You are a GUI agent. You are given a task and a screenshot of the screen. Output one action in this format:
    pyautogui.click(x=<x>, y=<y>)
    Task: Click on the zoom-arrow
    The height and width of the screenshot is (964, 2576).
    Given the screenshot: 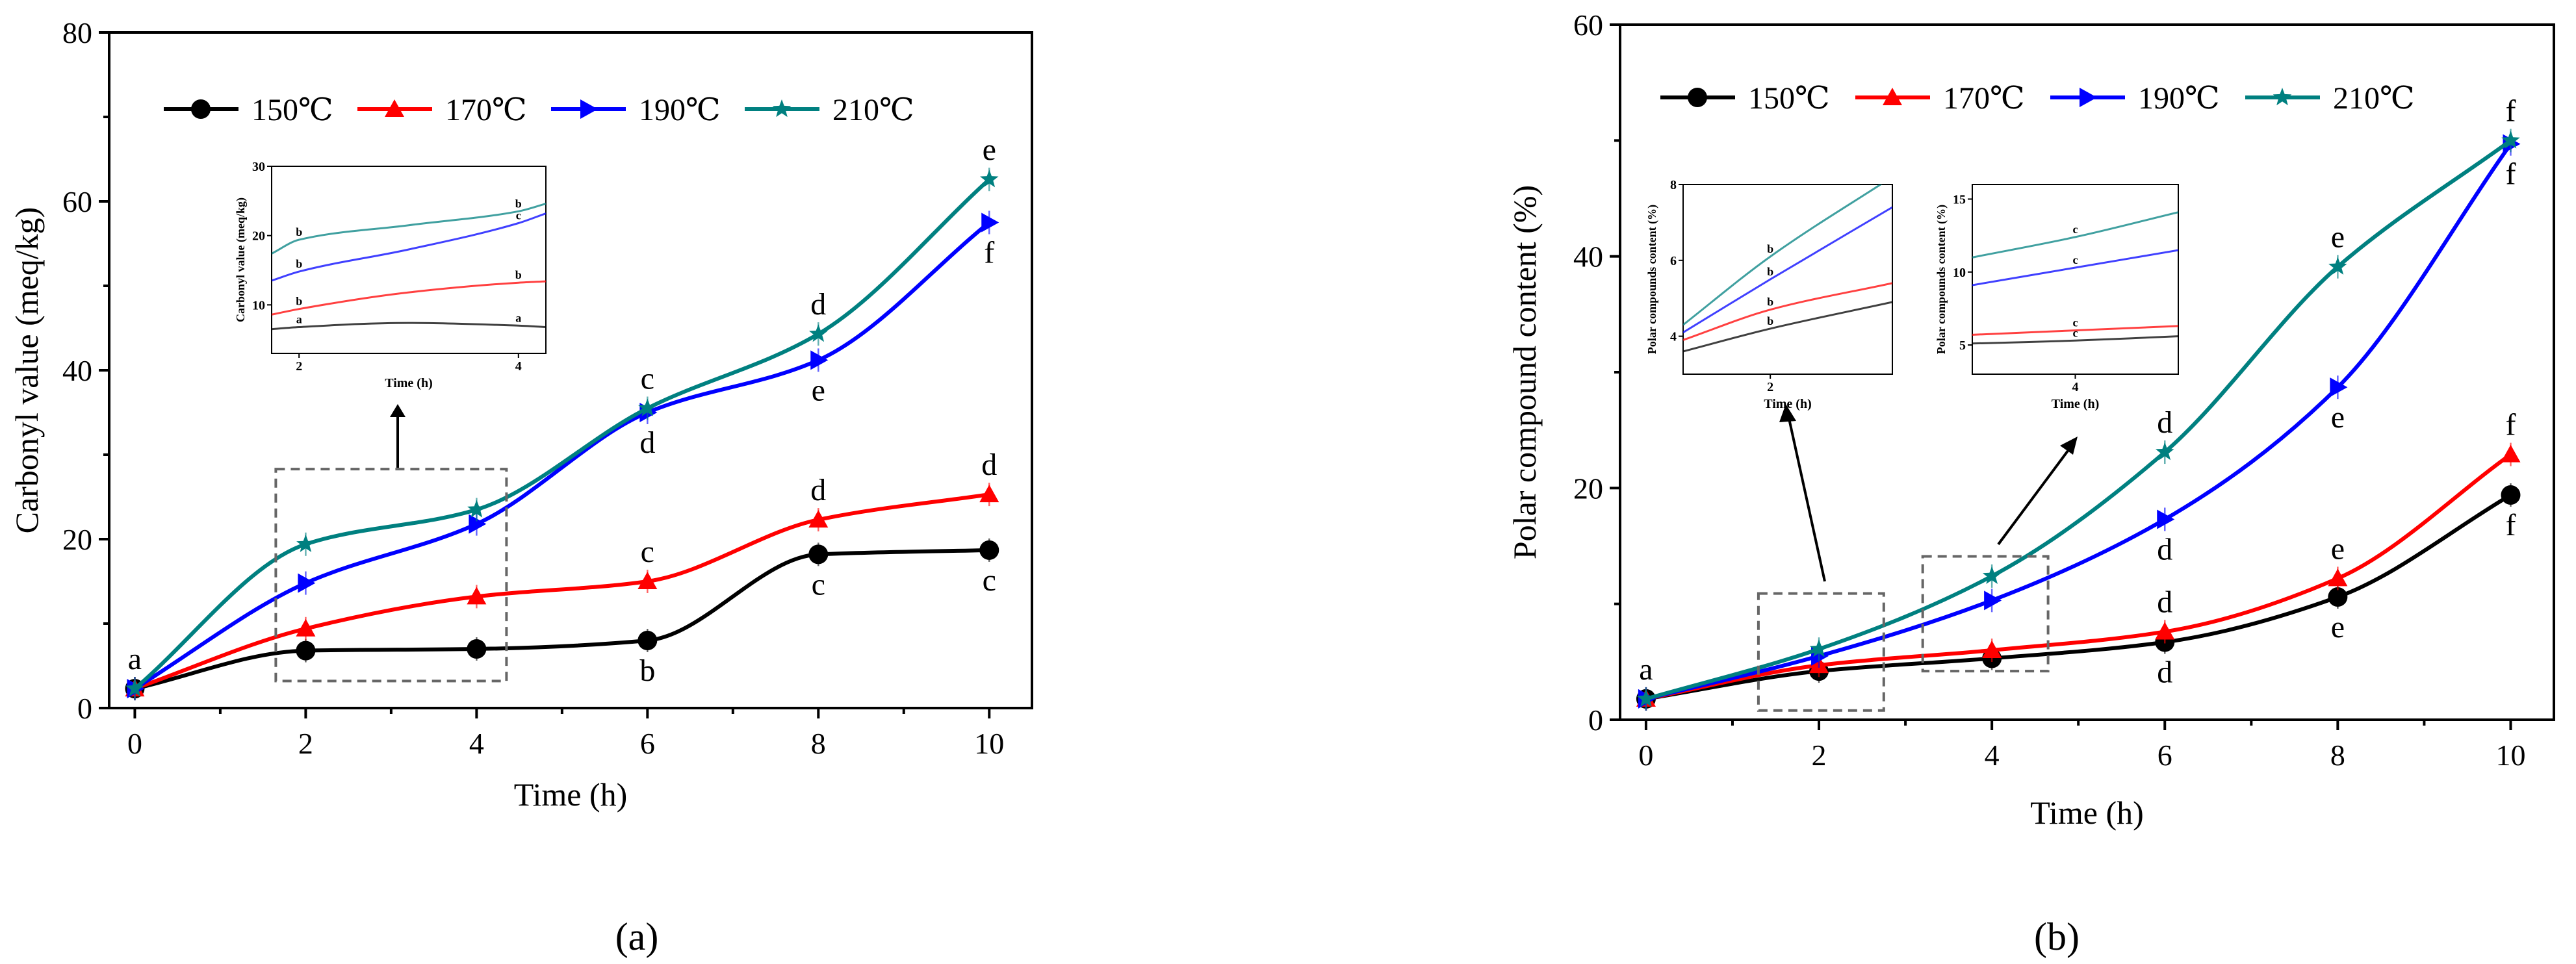 What is the action you would take?
    pyautogui.click(x=2034, y=496)
    